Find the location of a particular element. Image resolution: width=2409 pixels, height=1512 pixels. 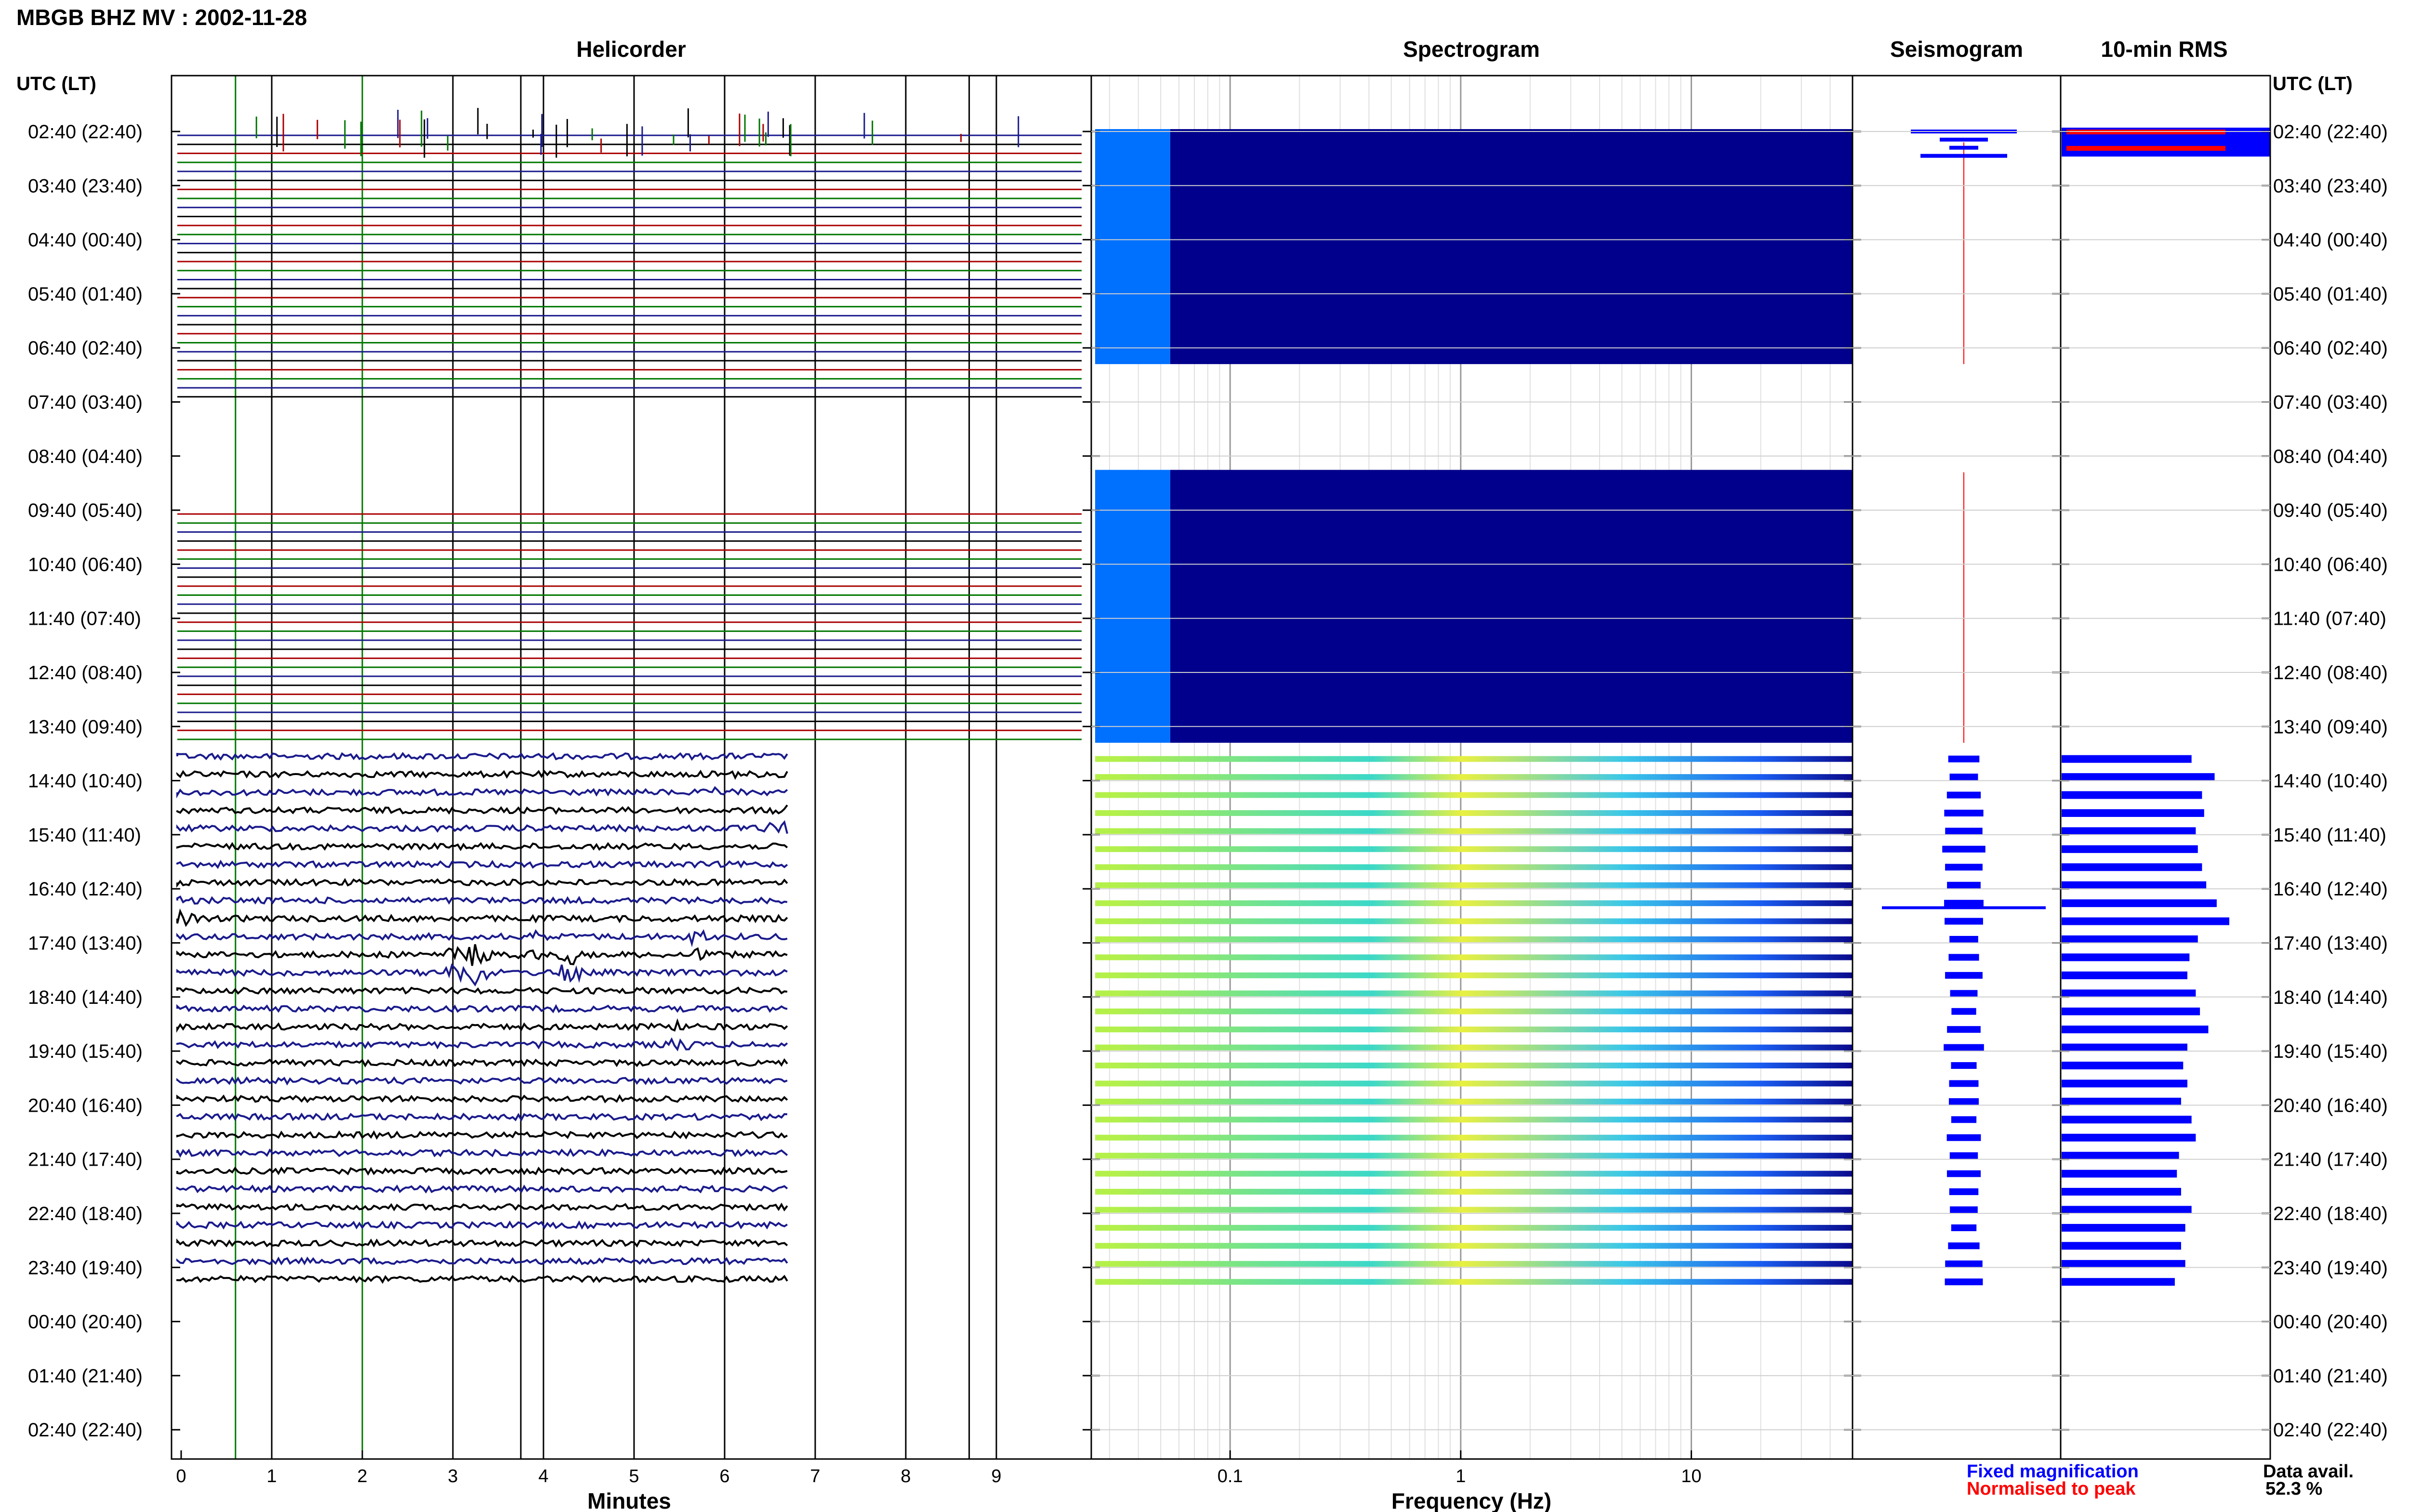

row-label-right: 11:40 (07:40) is located at coordinates (2329, 619).